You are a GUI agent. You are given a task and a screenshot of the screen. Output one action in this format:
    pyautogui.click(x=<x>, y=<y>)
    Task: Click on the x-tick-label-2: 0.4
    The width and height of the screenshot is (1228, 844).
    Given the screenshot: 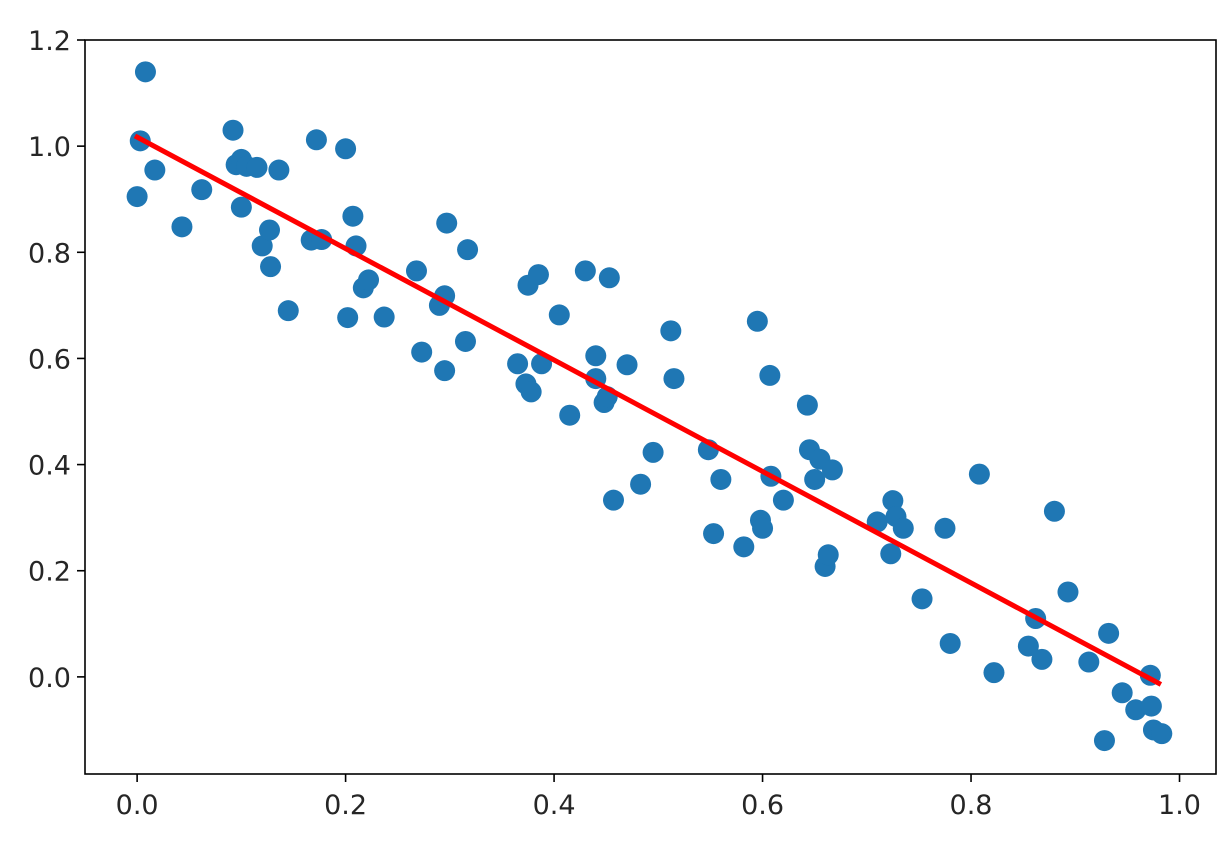 What is the action you would take?
    pyautogui.click(x=554, y=805)
    